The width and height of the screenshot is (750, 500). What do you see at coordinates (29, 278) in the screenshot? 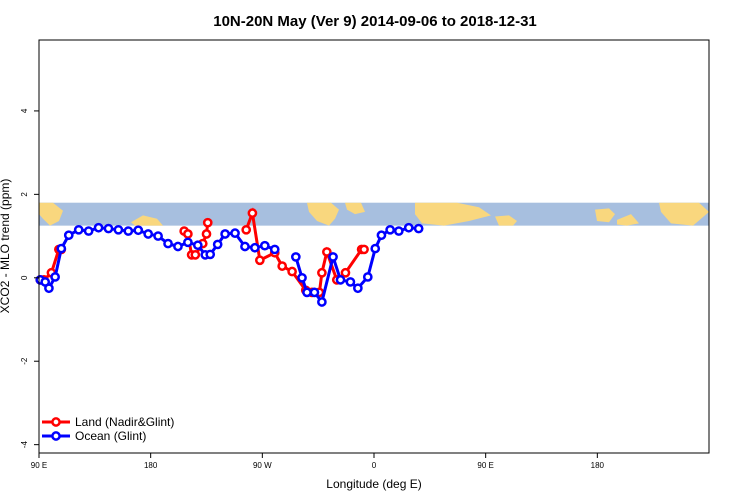
I see `y-axis: -4 -2 0 2 4` at bounding box center [29, 278].